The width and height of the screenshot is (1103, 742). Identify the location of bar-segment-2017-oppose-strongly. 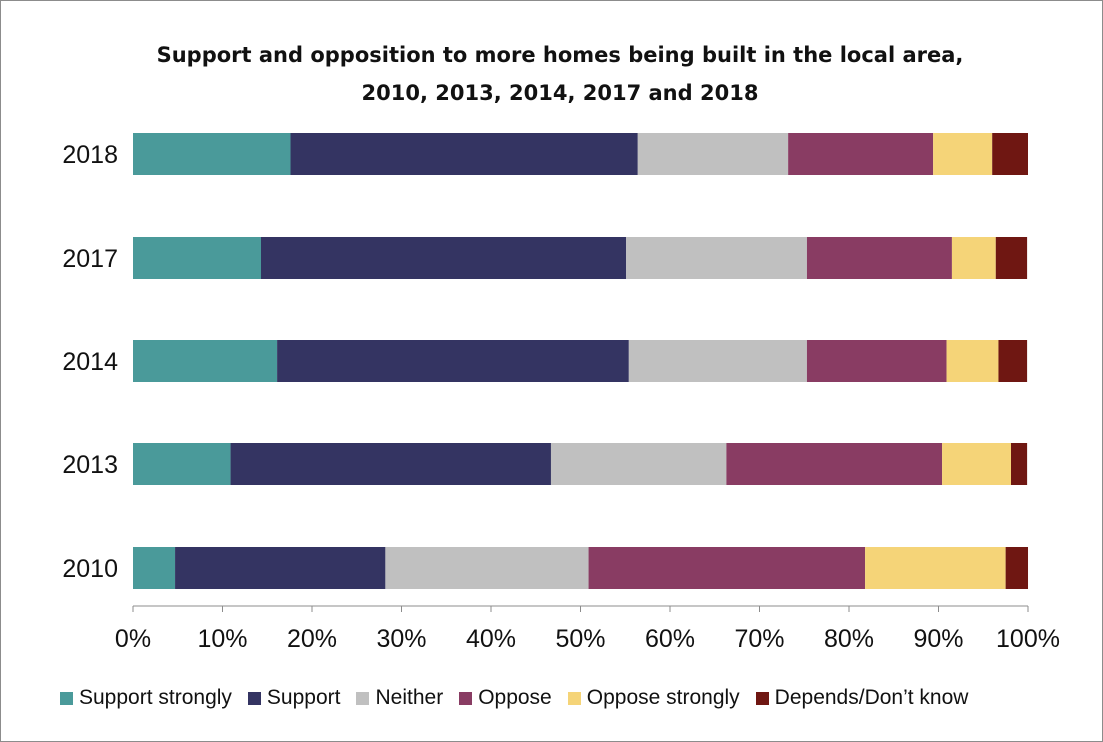
(973, 258).